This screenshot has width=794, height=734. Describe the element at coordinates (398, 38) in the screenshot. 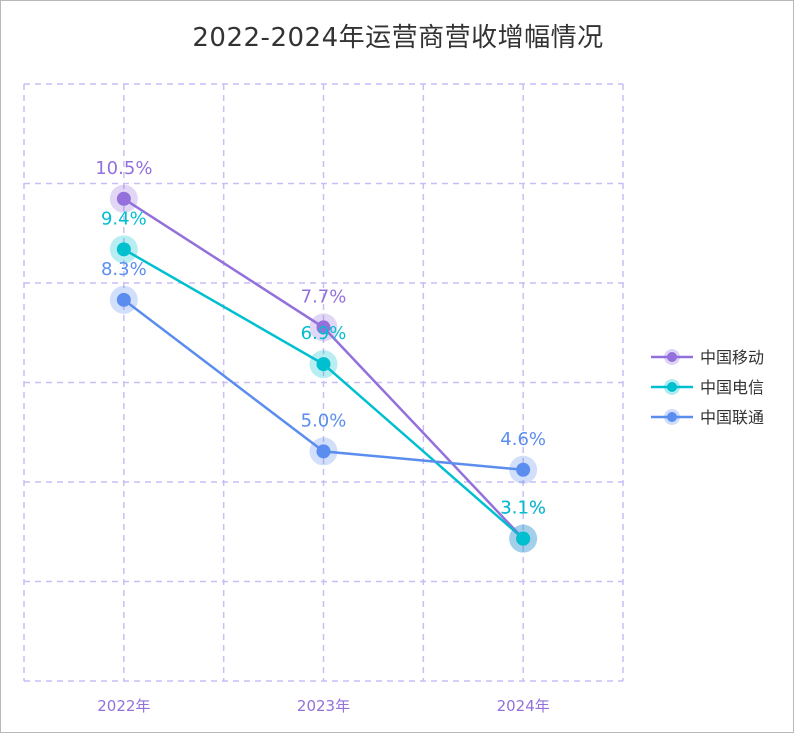

I see `chart-title: 2022-2024年运营商营收增幅情况` at that location.